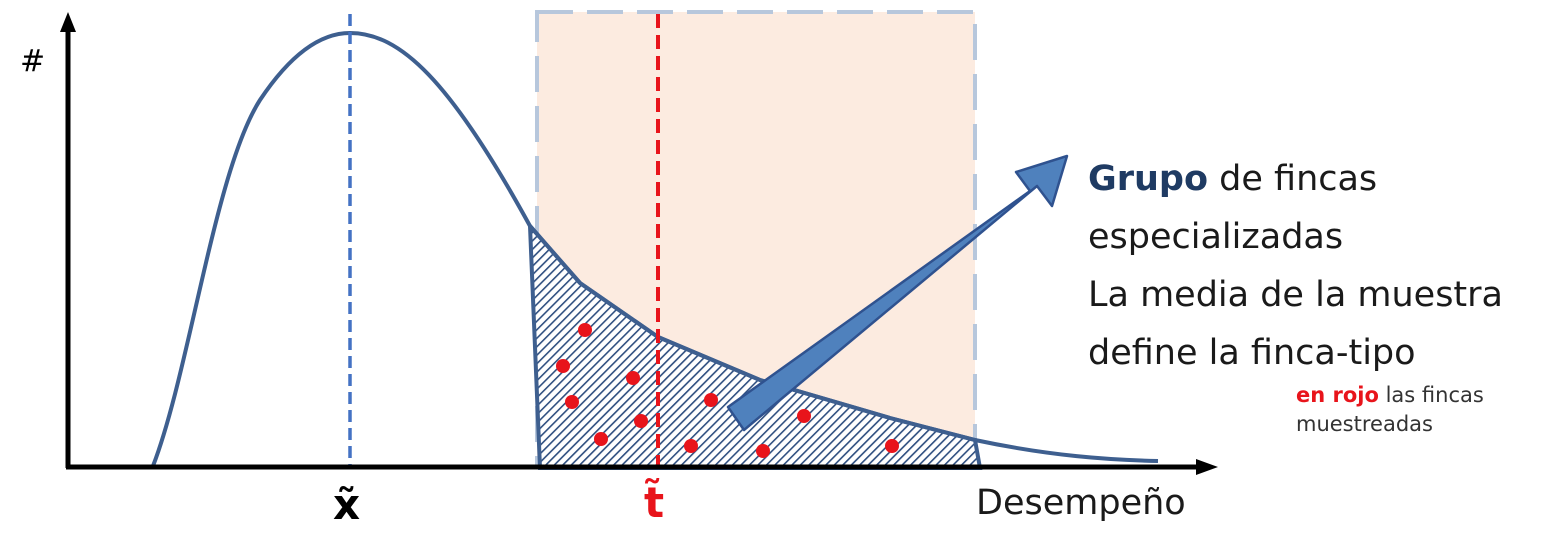  I want to click on group-line-4: define la finca-tipo, so click(1252, 353).